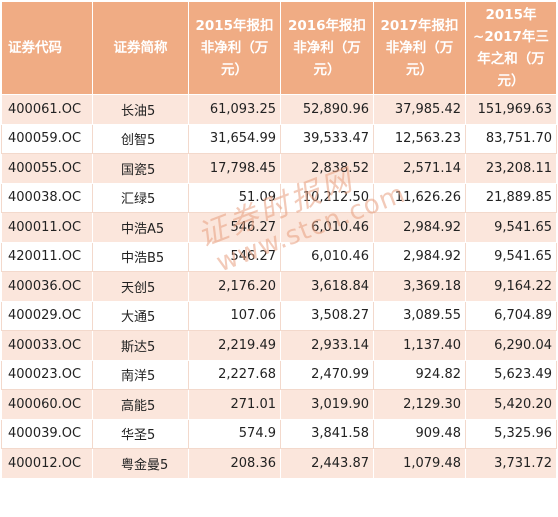 The width and height of the screenshot is (558, 517). What do you see at coordinates (327, 197) in the screenshot?
I see `cell-2016: 10,212.50` at bounding box center [327, 197].